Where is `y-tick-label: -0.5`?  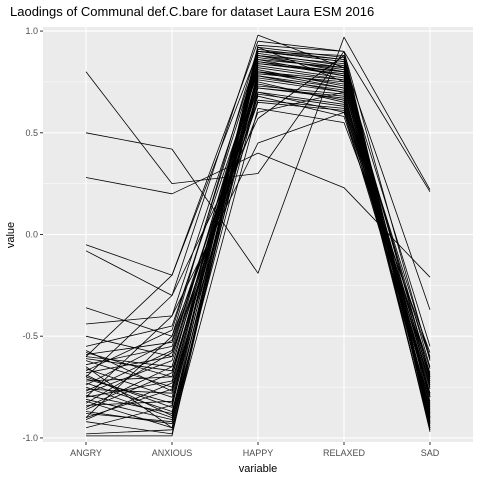 y-tick-label: -0.5 is located at coordinates (30, 336).